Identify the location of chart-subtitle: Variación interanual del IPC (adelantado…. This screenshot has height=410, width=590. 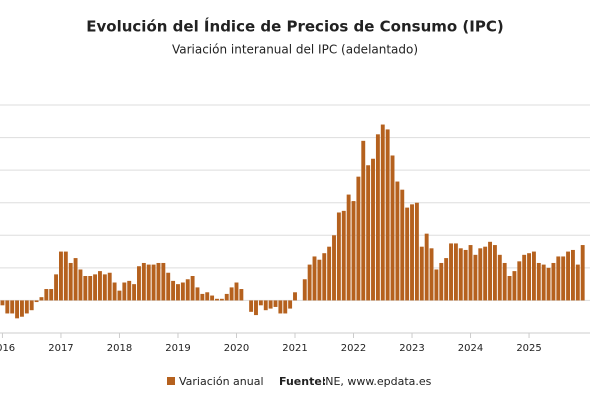
(295, 50).